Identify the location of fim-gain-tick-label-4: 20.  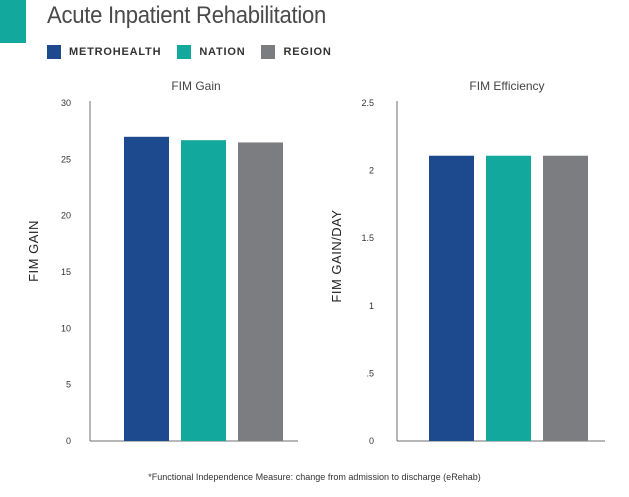
(66, 216).